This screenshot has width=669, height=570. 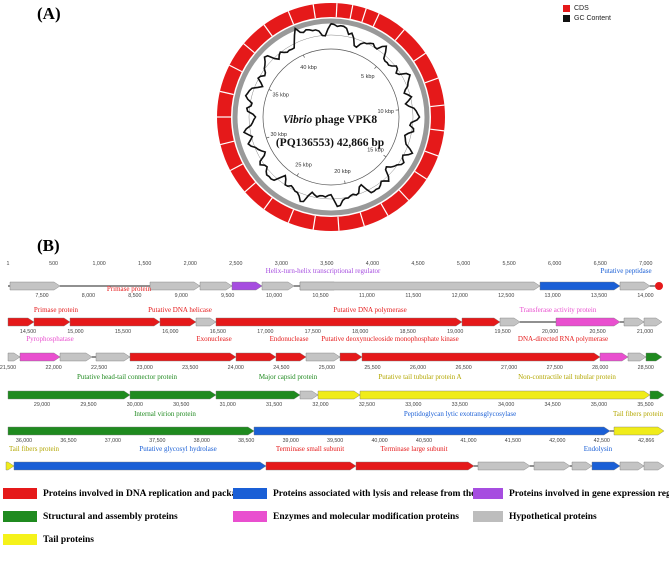 What do you see at coordinates (602, 441) in the screenshot?
I see `ruler-row5-label: 42,500` at bounding box center [602, 441].